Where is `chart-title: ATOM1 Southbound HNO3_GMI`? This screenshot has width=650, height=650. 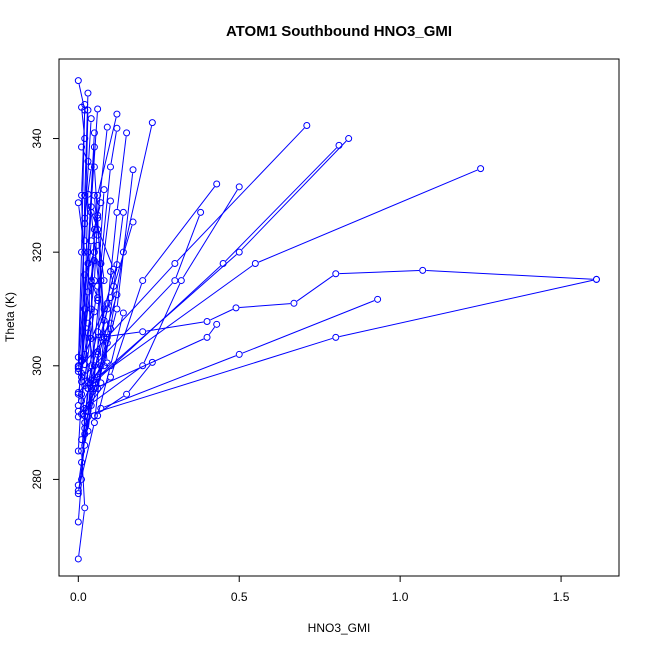 chart-title: ATOM1 Southbound HNO3_GMI is located at coordinates (339, 31).